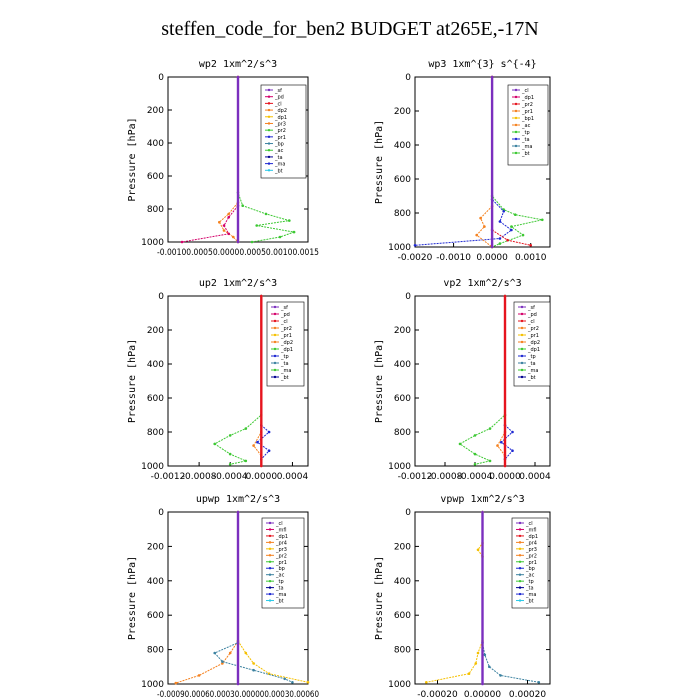 The image size is (700, 700). Describe the element at coordinates (402, 399) in the screenshot. I see `chart-4-ytick-label: 600` at that location.